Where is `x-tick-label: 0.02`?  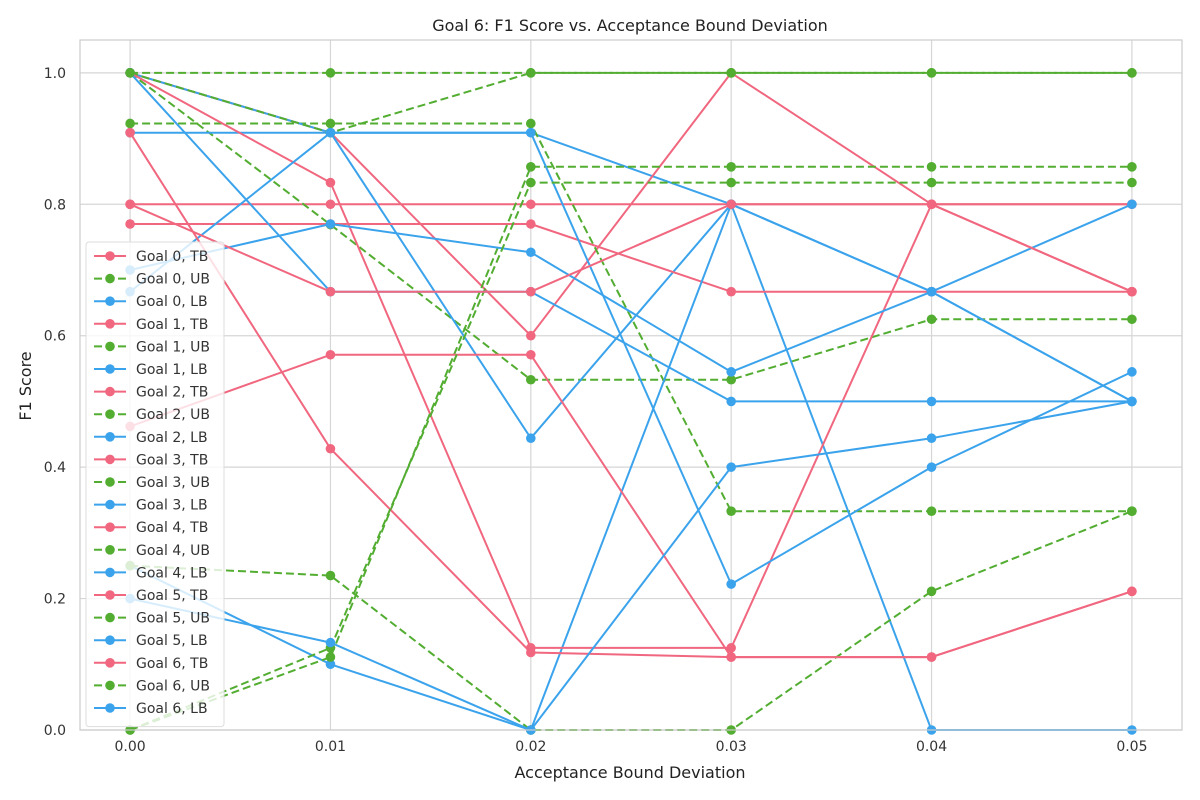 x-tick-label: 0.02 is located at coordinates (530, 747).